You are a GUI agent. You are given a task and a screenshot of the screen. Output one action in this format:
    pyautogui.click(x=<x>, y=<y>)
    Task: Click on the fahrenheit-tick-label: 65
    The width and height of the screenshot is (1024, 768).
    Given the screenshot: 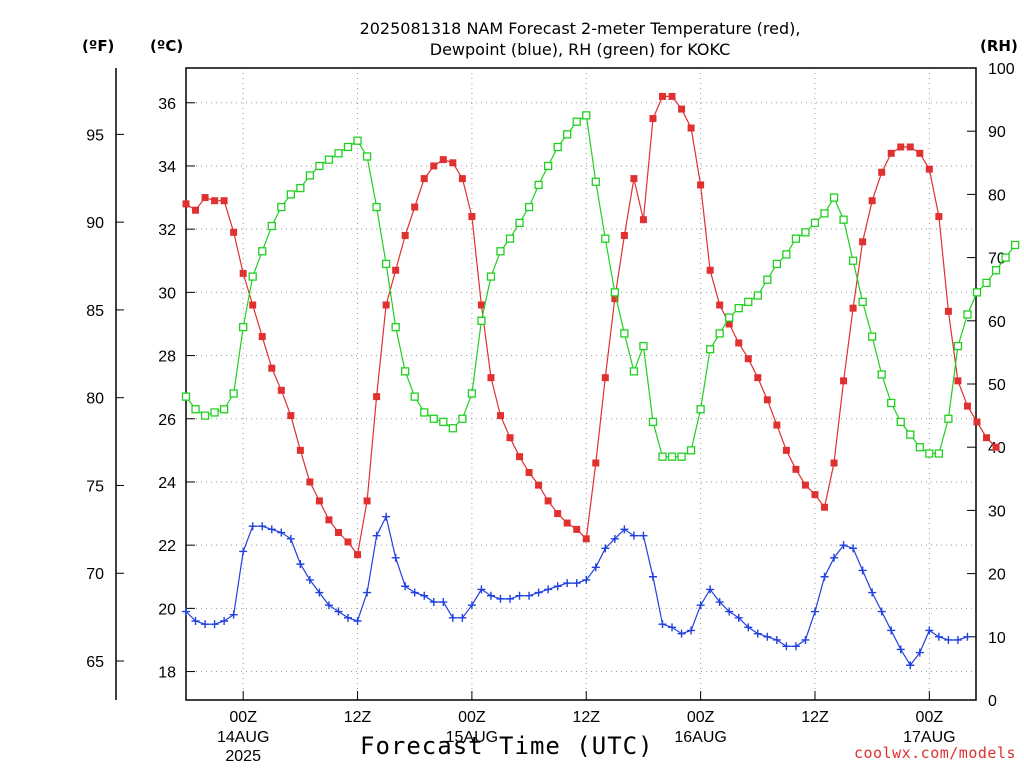 What is the action you would take?
    pyautogui.click(x=95, y=662)
    